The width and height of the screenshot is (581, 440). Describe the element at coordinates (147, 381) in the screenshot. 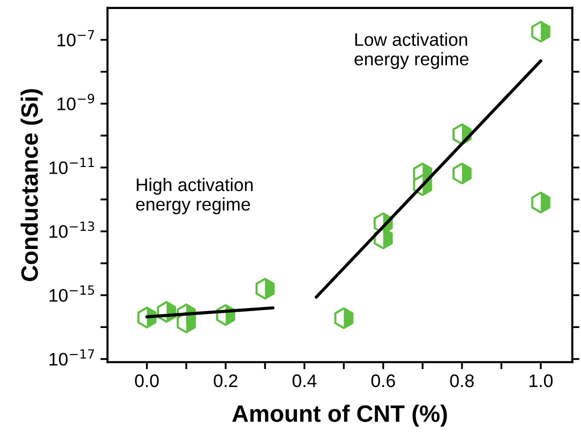

I see `x-tick-label: 0.0` at that location.